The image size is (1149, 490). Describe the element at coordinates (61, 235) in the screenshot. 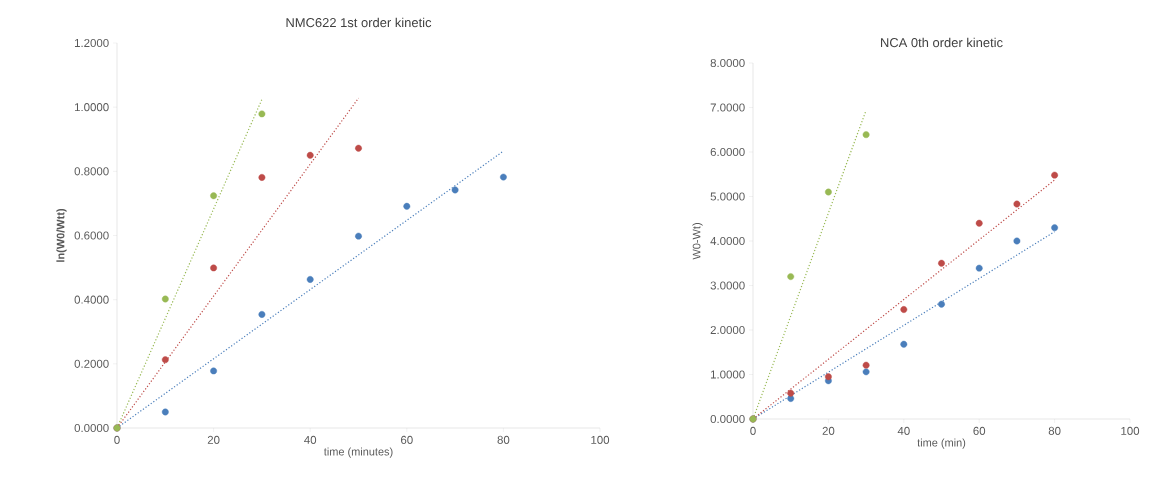

I see `y-axis-title: ln(W0/Wtt)` at that location.